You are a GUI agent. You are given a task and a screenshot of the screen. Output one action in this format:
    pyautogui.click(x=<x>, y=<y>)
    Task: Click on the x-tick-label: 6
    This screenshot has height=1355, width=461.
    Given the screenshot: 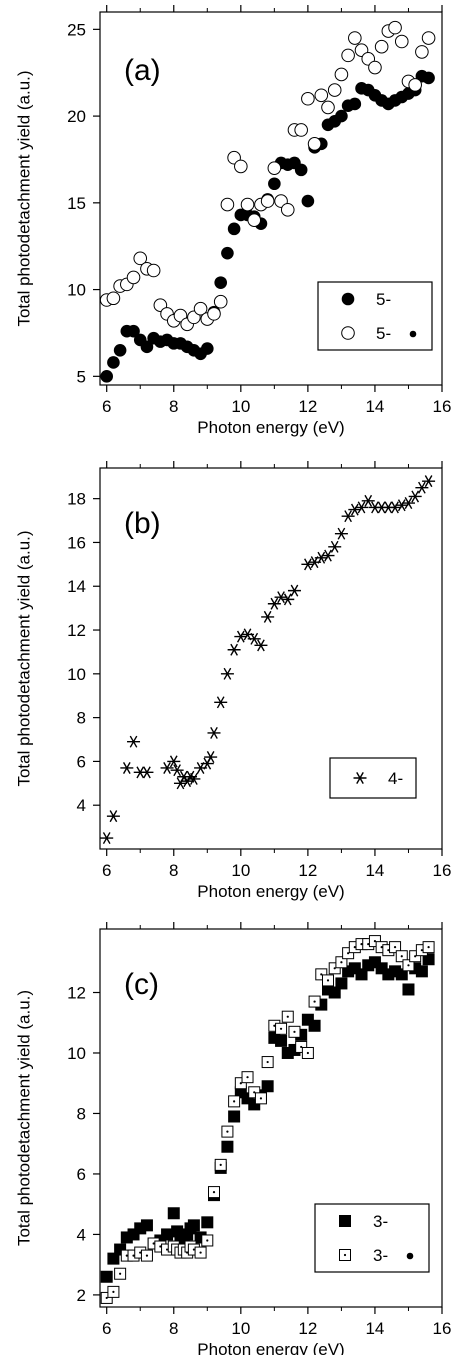 What is the action you would take?
    pyautogui.click(x=106, y=870)
    